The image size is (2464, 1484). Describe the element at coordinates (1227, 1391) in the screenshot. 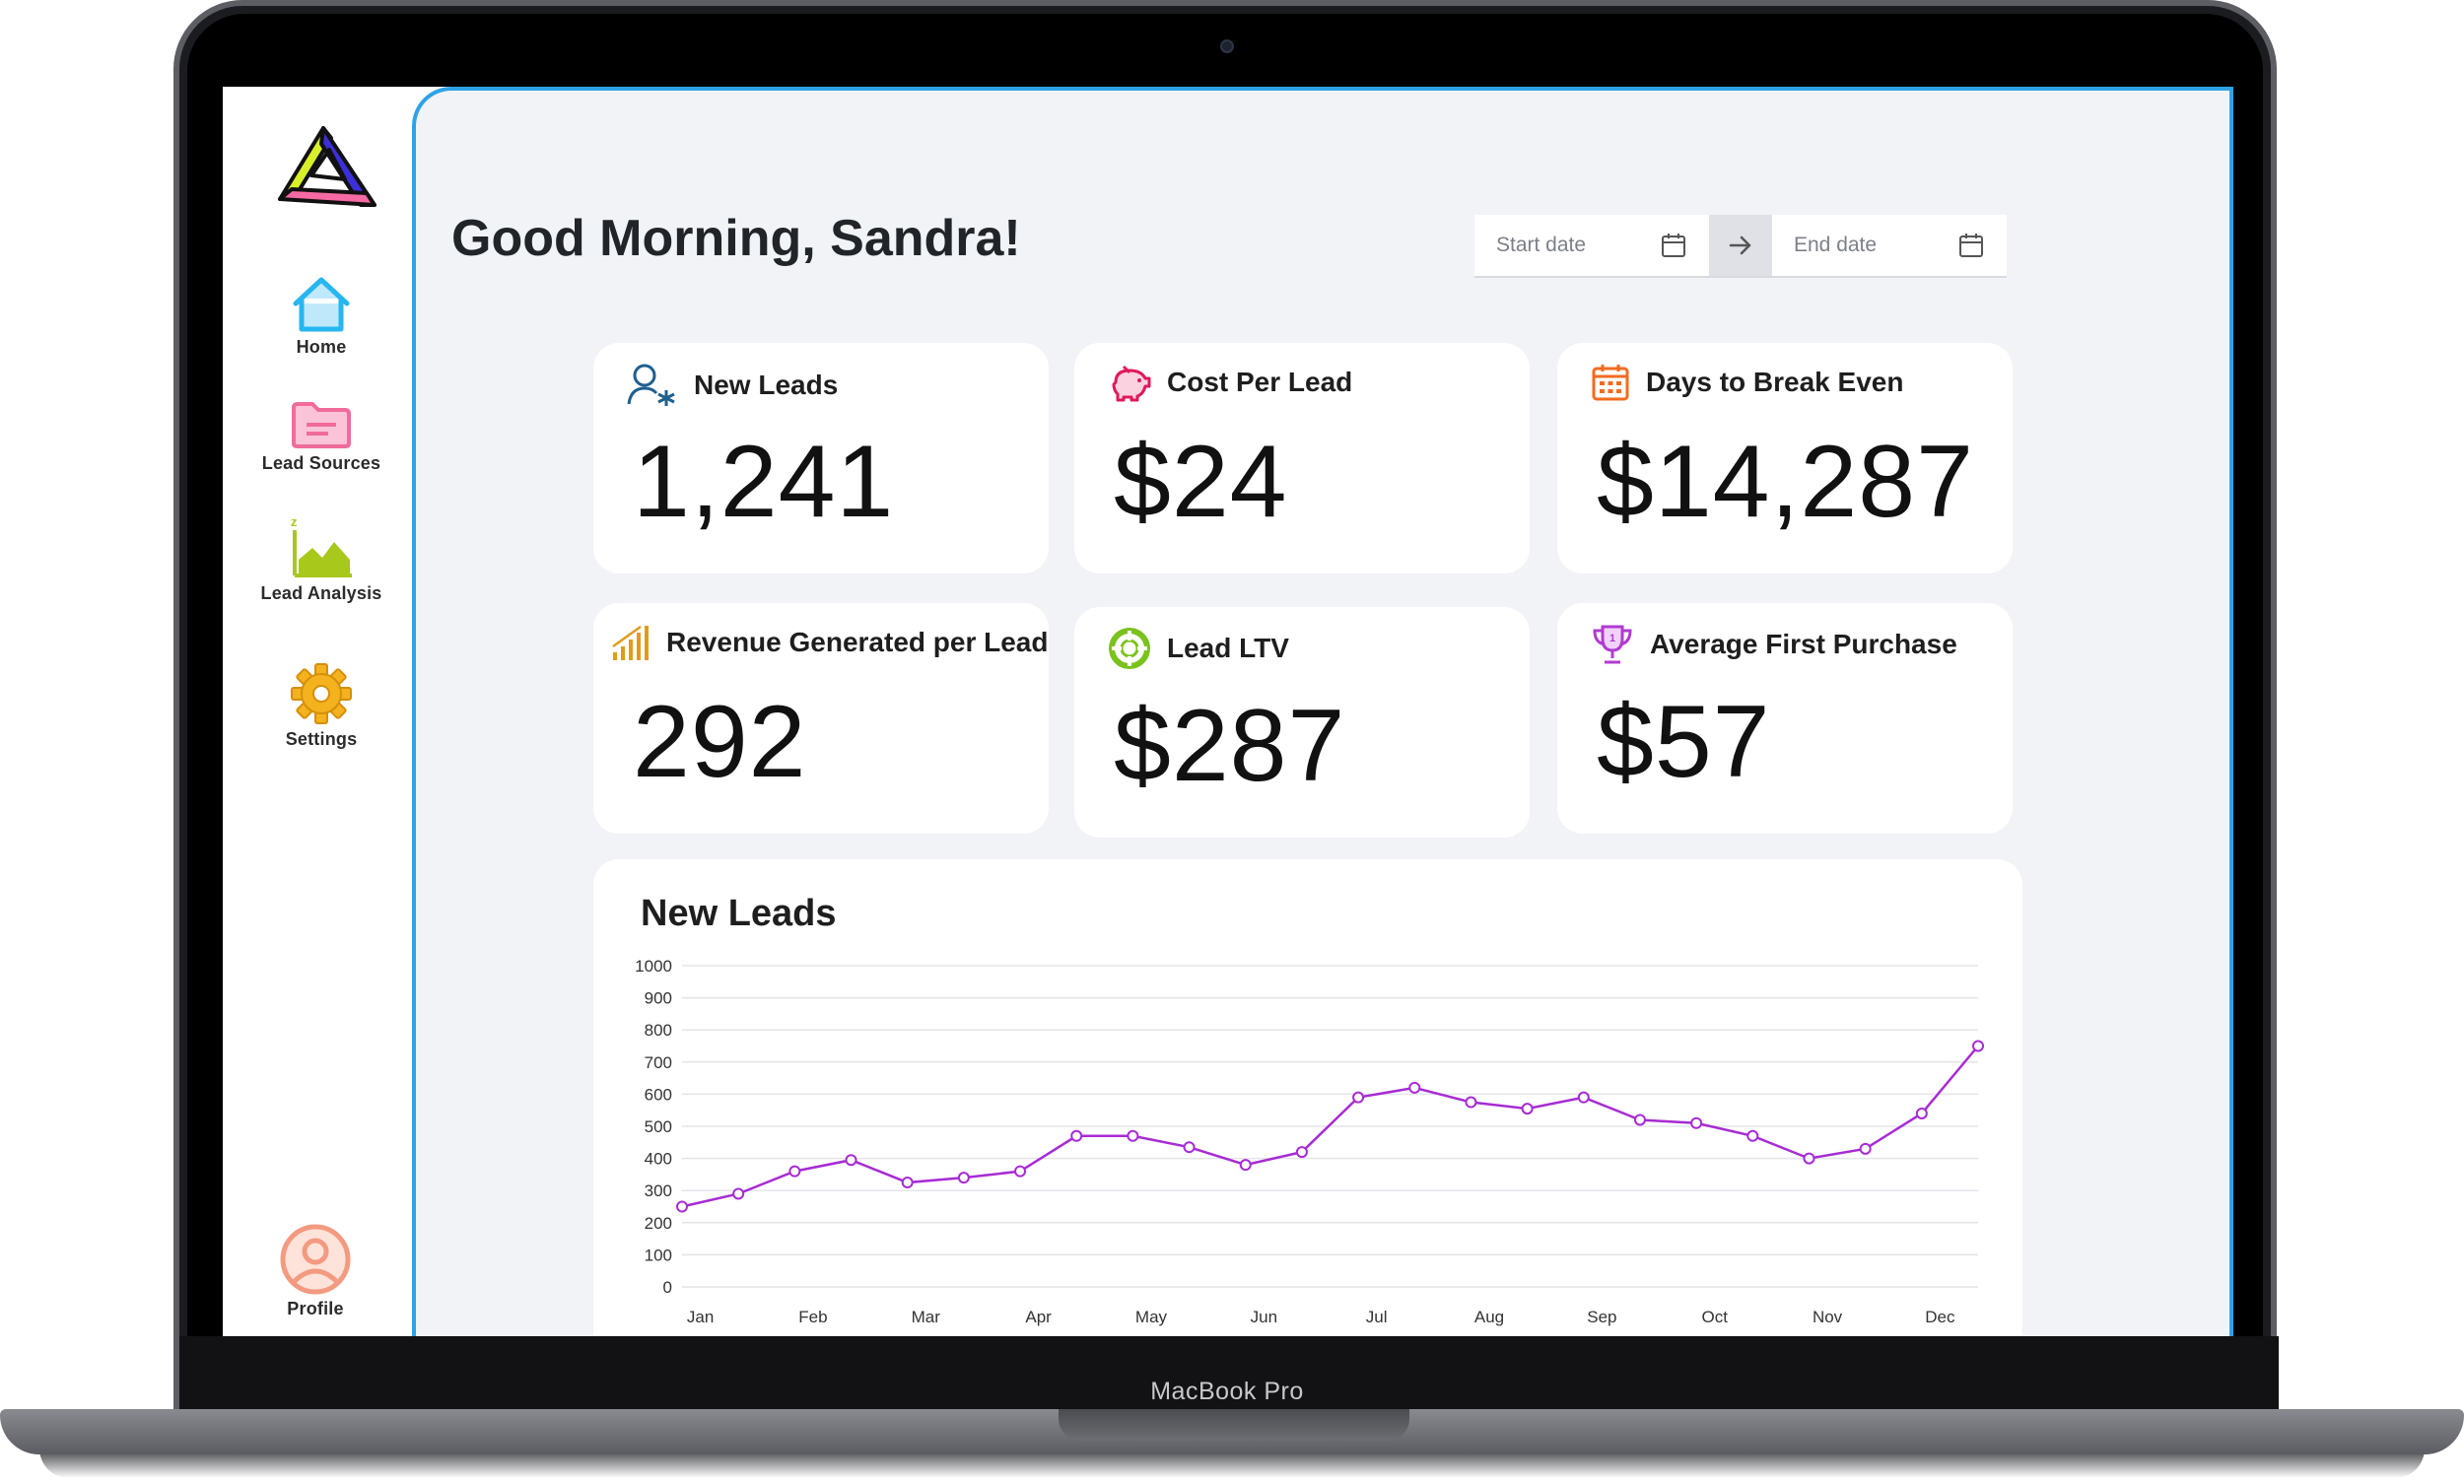

I see `device-label: MacBook Pro` at that location.